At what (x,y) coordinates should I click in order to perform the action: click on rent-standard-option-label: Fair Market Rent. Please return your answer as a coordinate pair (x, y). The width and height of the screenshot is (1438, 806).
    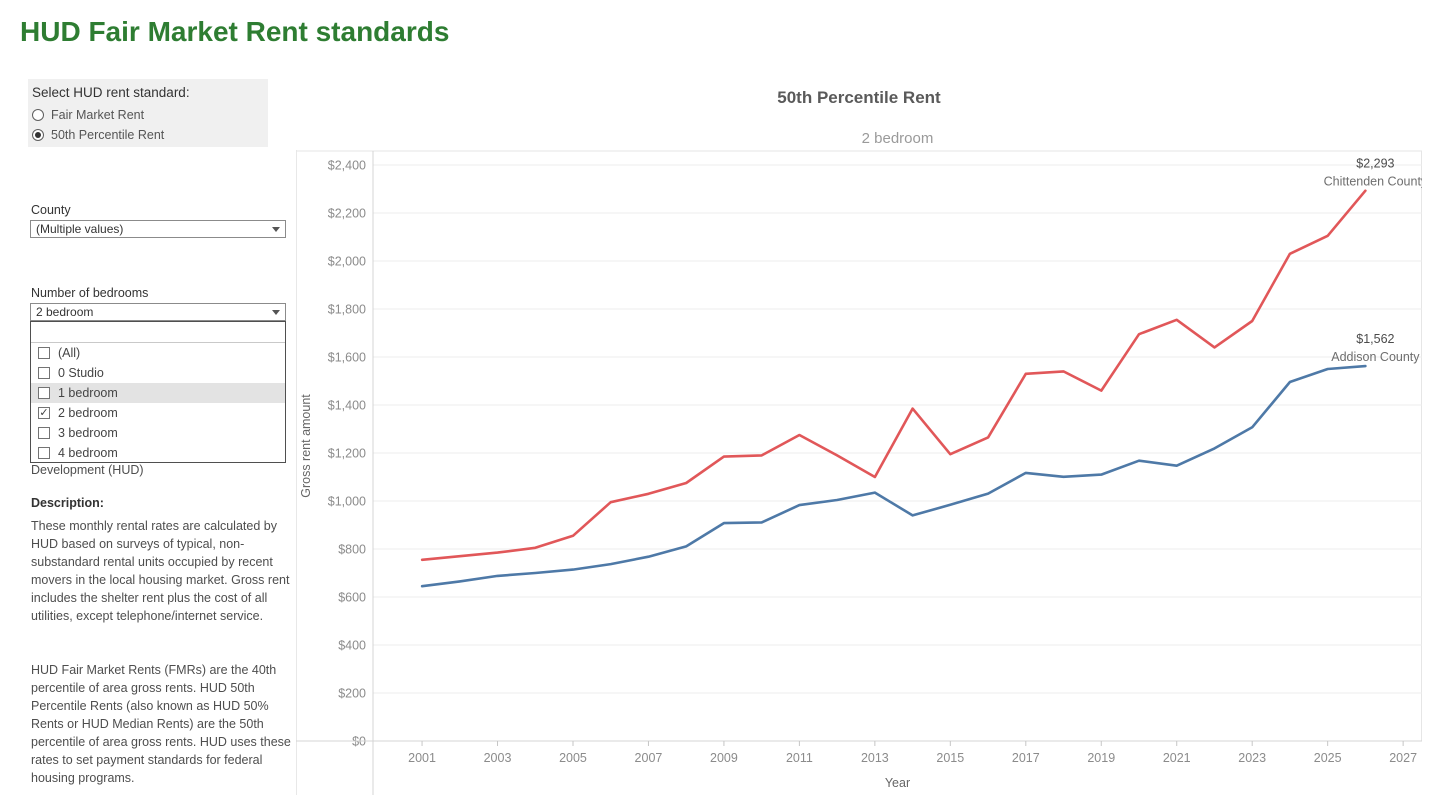
    Looking at the image, I should click on (98, 115).